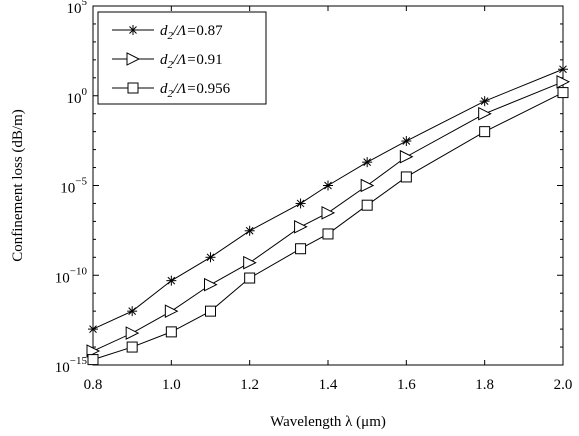  Describe the element at coordinates (191, 32) in the screenshot. I see `legend-label: d2/Λ=0.87` at that location.